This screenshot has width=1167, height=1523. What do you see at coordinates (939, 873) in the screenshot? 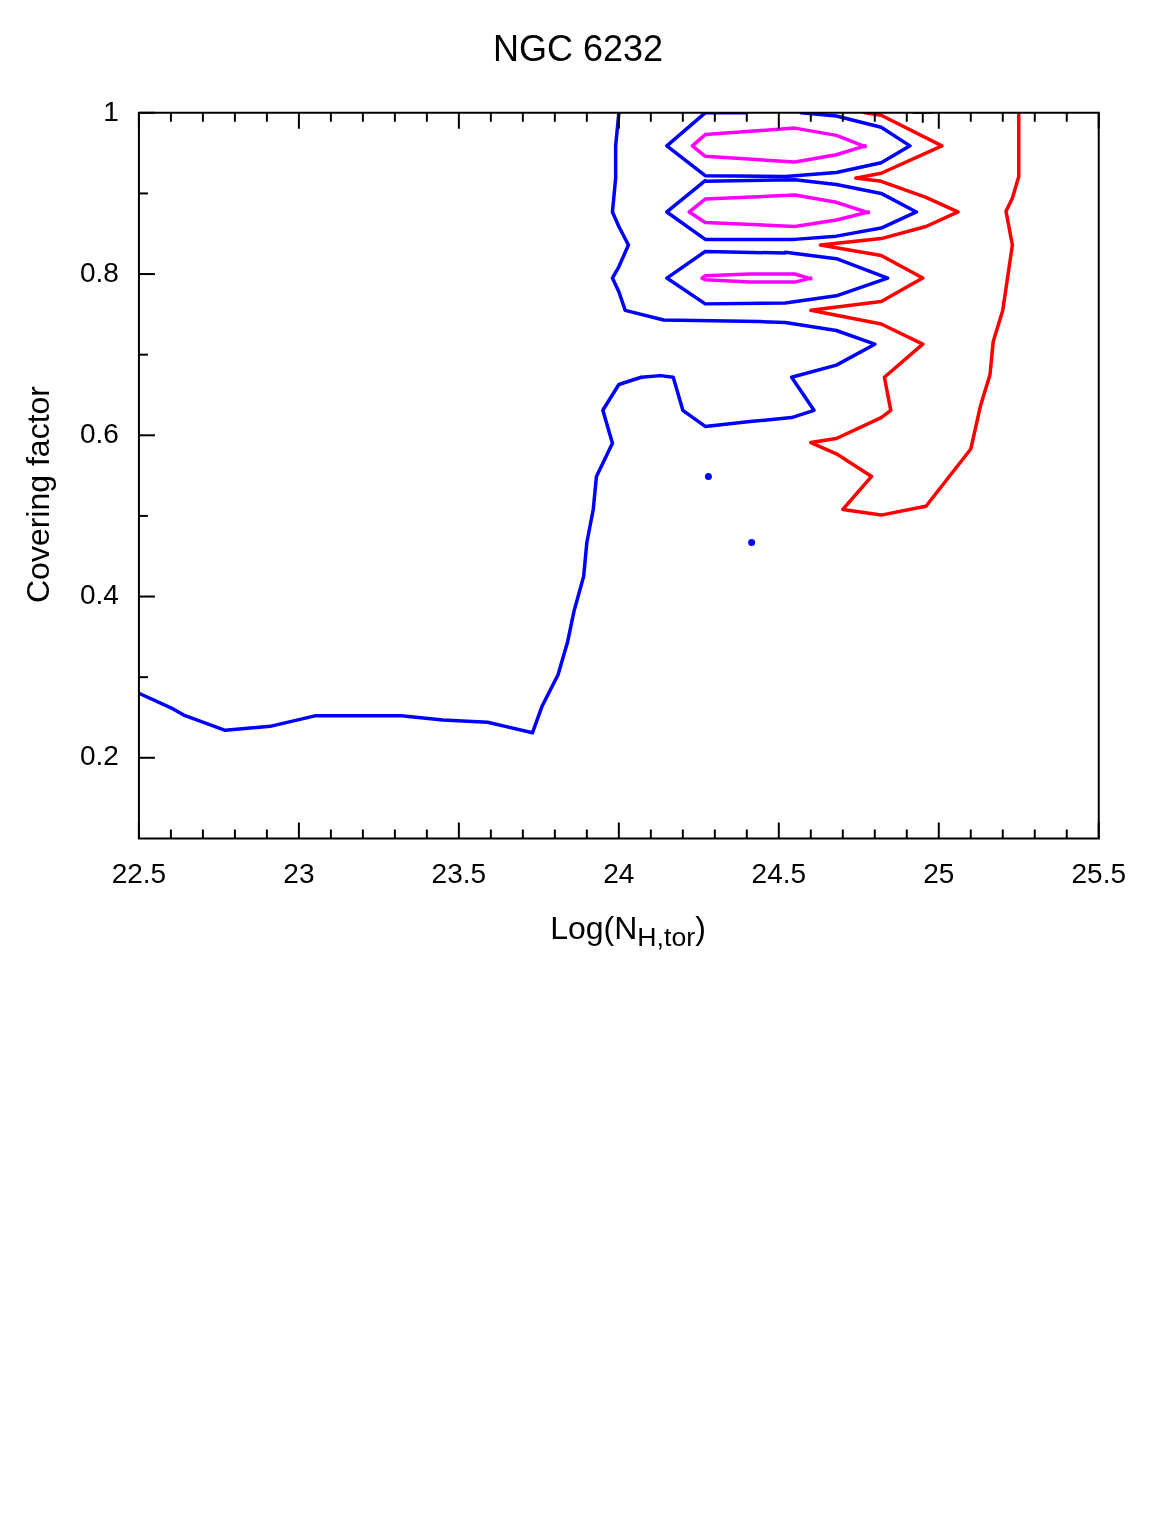
I see `x-tick-label: 25` at bounding box center [939, 873].